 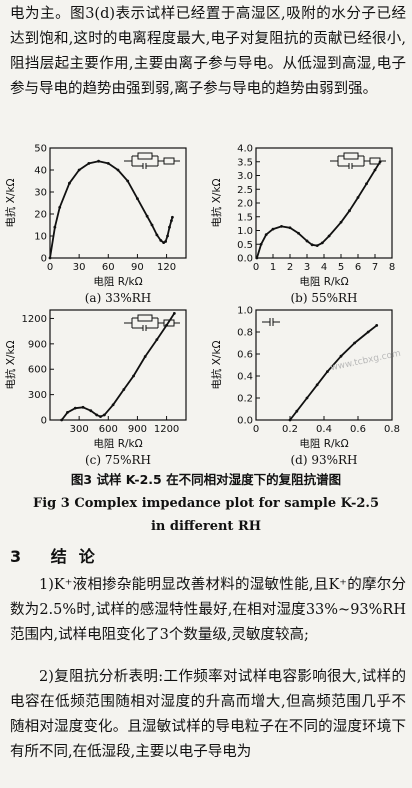 What do you see at coordinates (34, 319) in the screenshot?
I see `y-tick-label: 1200` at bounding box center [34, 319].